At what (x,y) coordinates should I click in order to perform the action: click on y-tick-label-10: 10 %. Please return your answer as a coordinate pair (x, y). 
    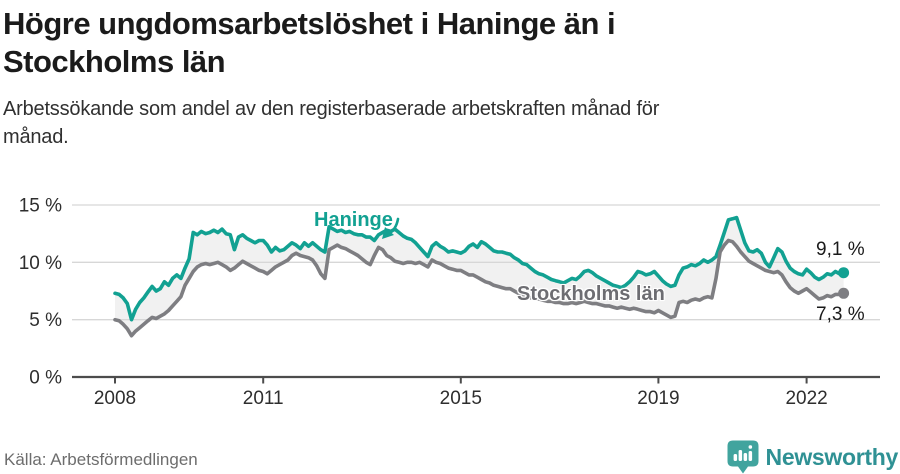
    Looking at the image, I should click on (40, 263).